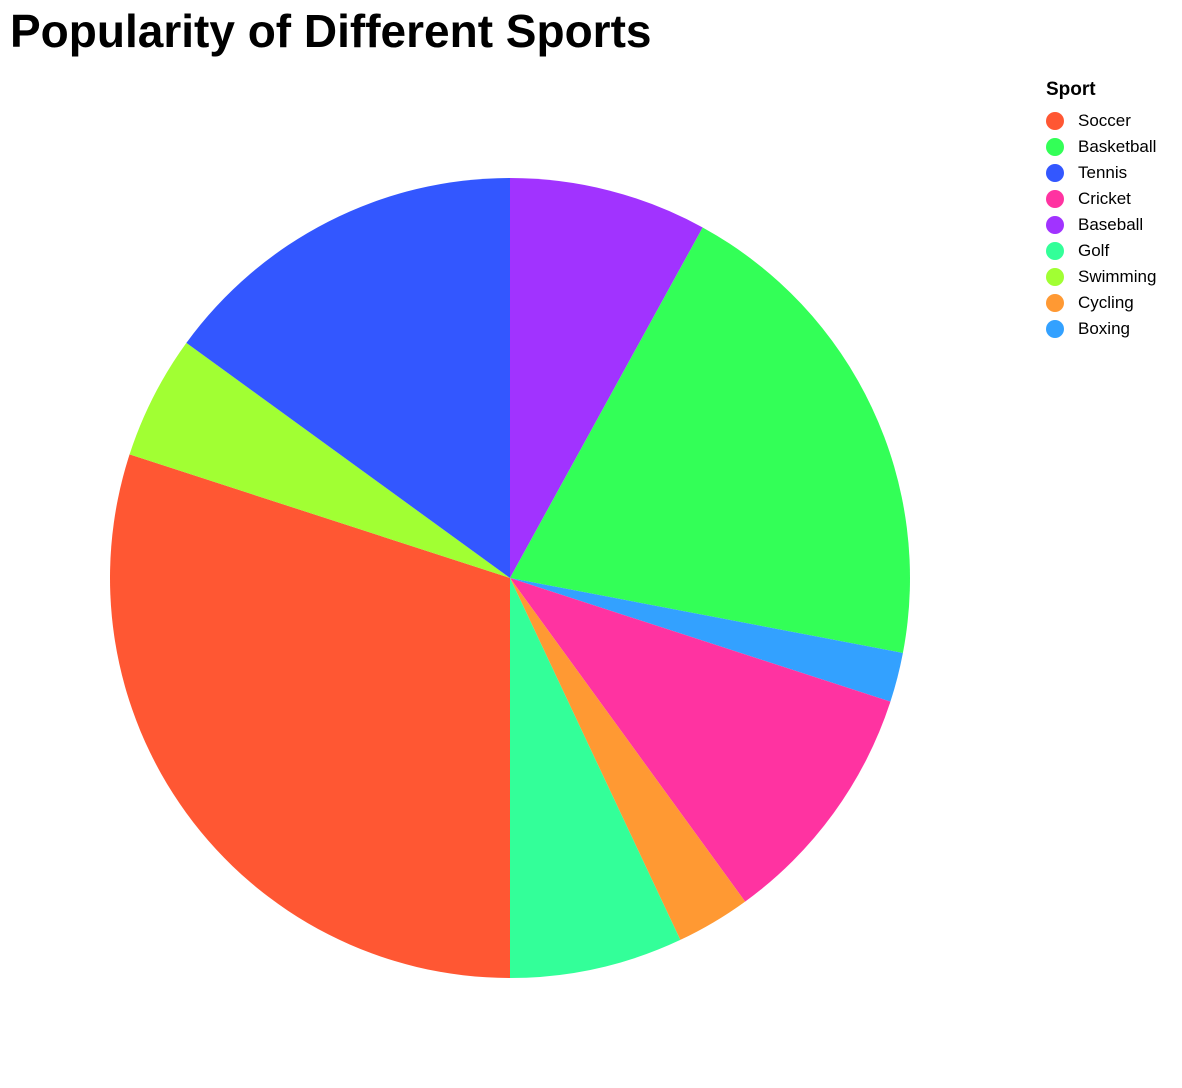 The width and height of the screenshot is (1182, 1088). Describe the element at coordinates (595, 778) in the screenshot. I see `pie-slice-golf` at that location.